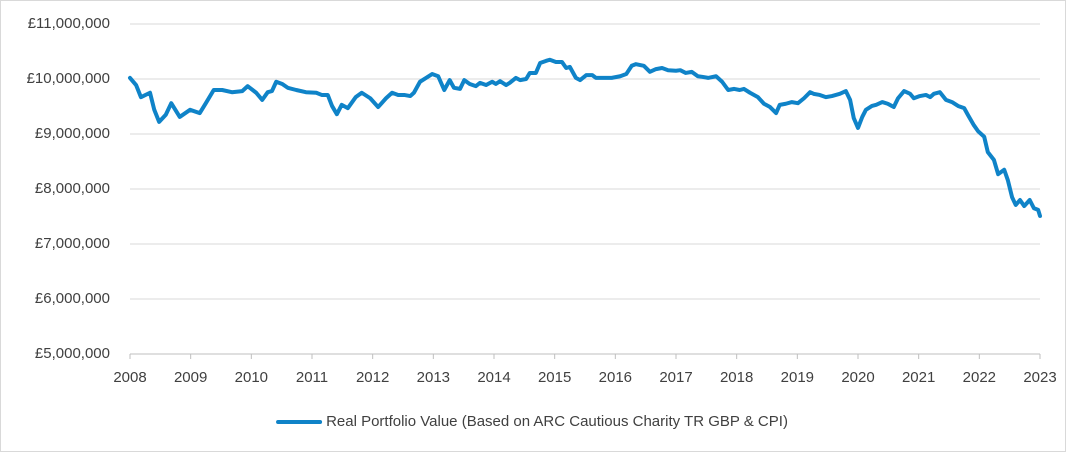 The image size is (1066, 452). Describe the element at coordinates (372, 377) in the screenshot. I see `x-tick-label: 2012` at that location.